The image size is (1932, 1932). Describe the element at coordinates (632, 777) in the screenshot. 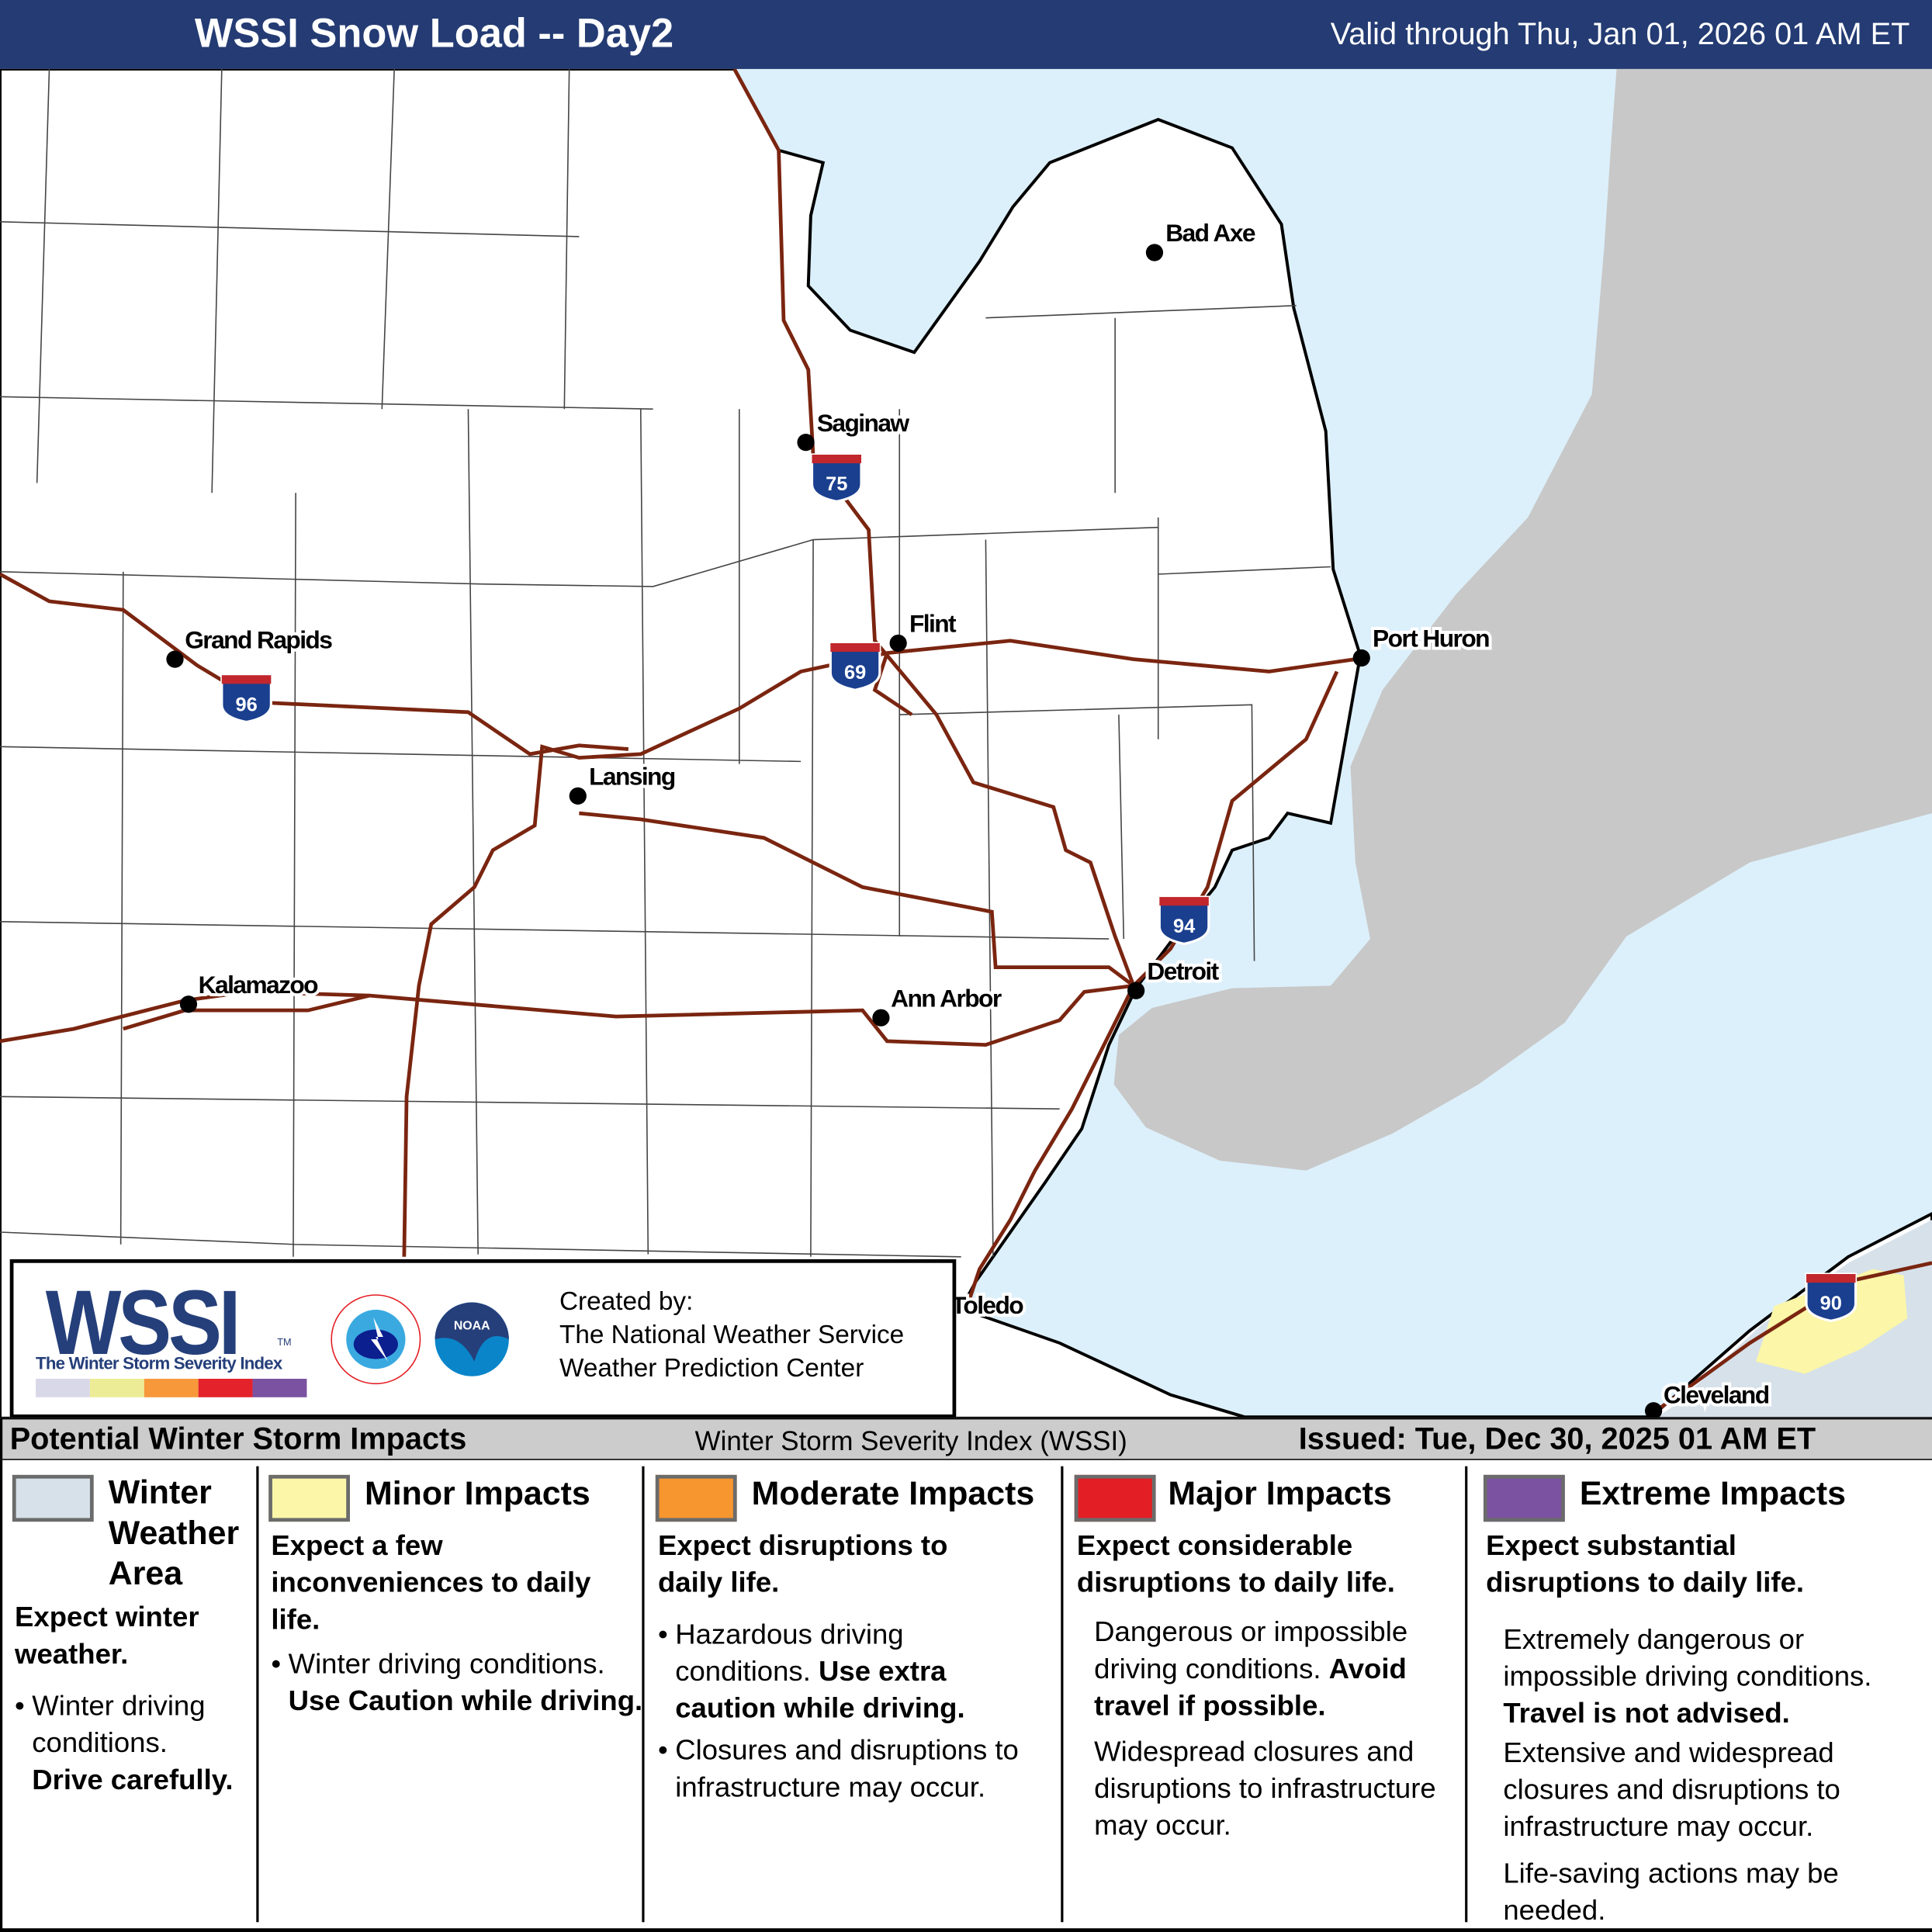

I see `svg-text: Lansing` at that location.